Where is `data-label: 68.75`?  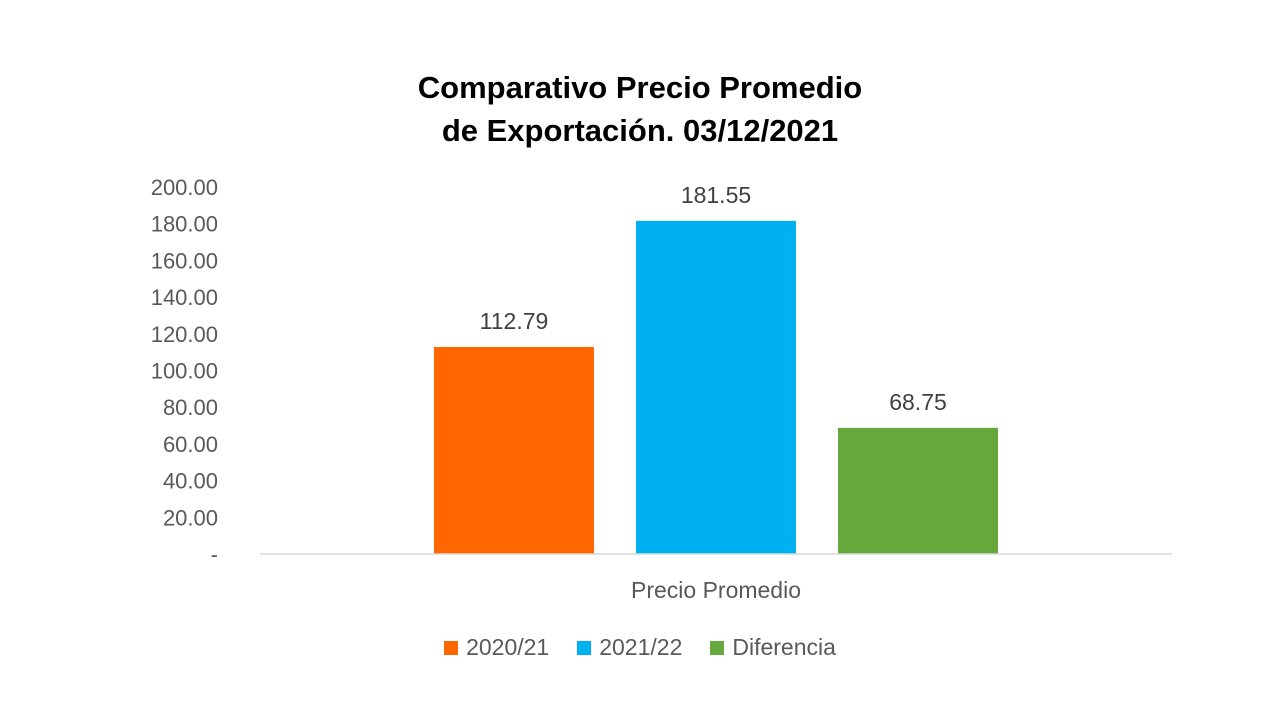 data-label: 68.75 is located at coordinates (918, 402).